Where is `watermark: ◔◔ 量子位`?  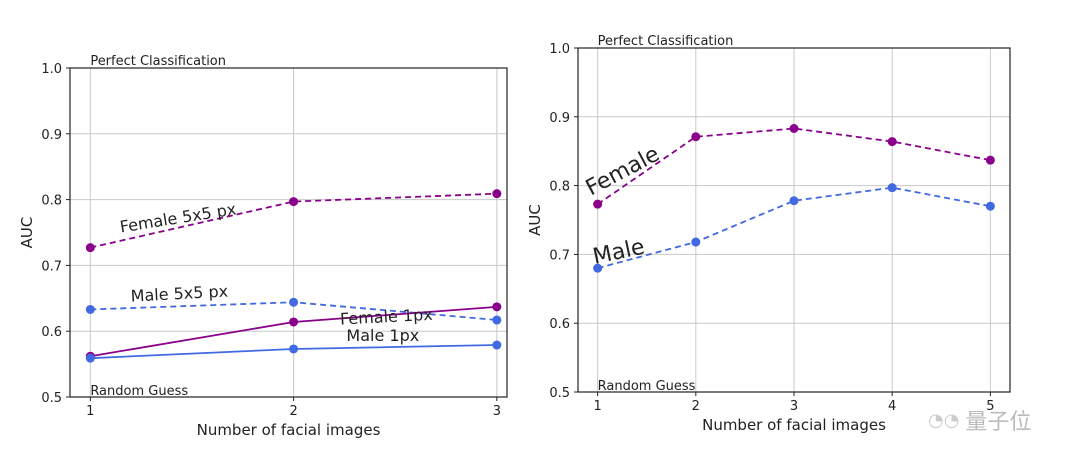
watermark: ◔◔ 量子位 is located at coordinates (979, 420).